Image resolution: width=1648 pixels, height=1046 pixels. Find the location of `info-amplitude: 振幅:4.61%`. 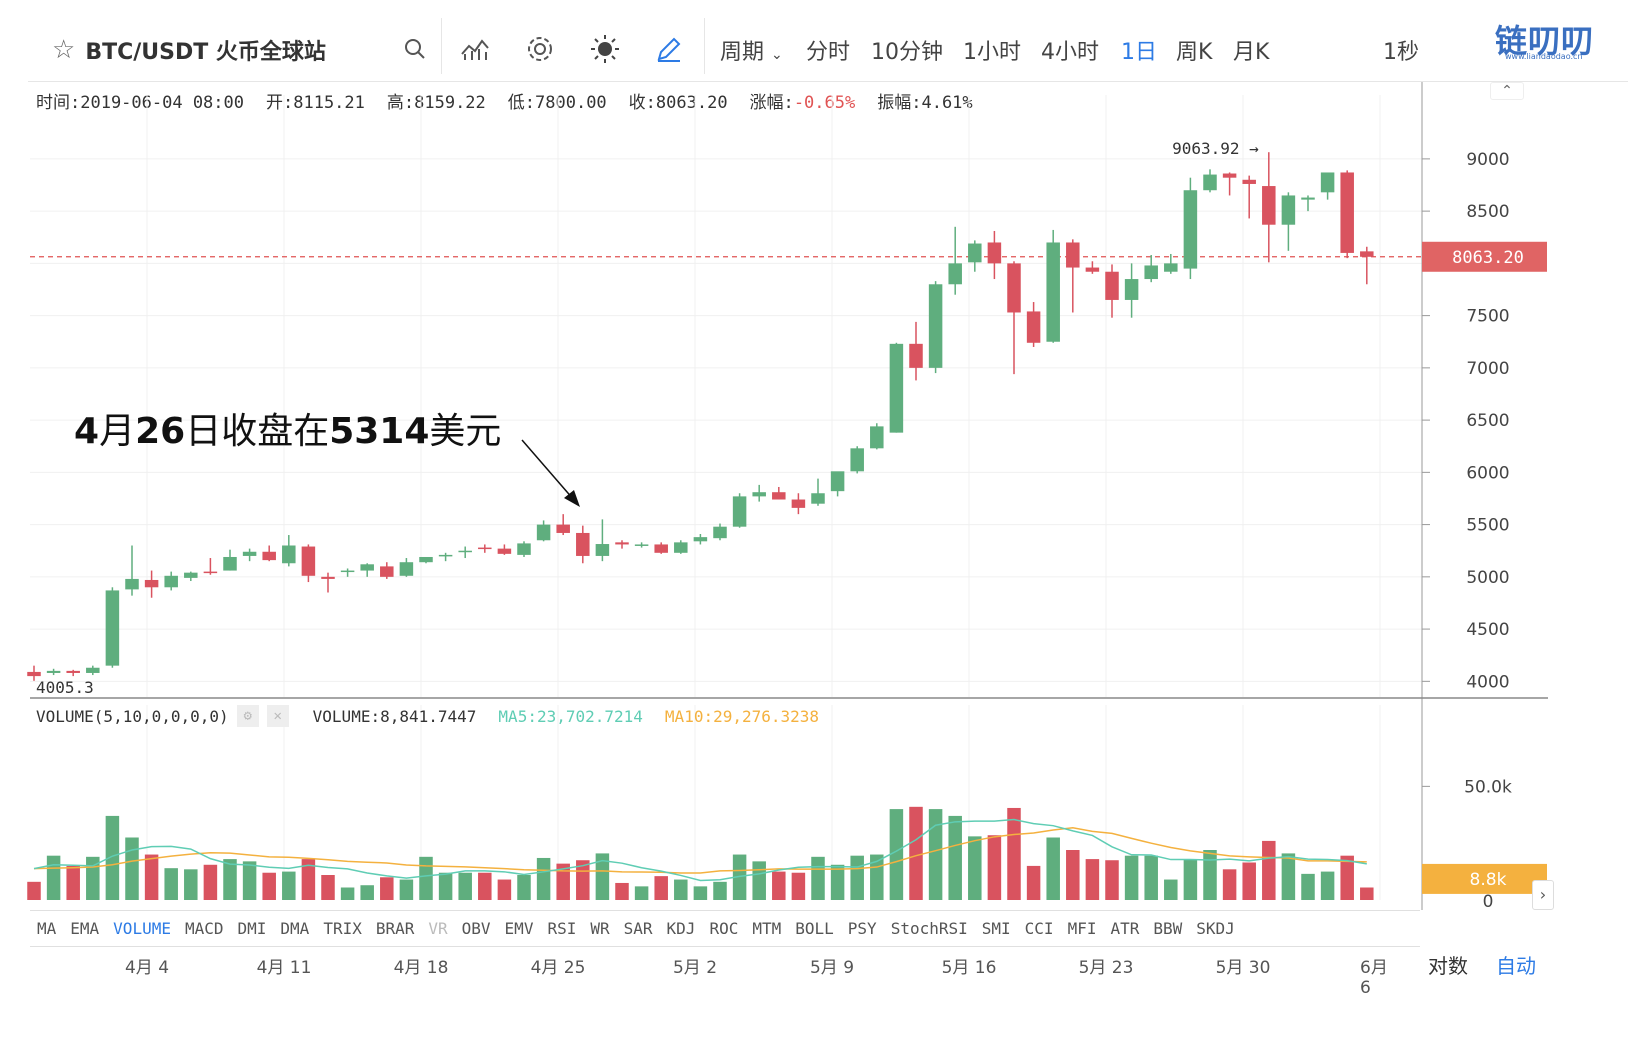

info-amplitude: 振幅:4.61% is located at coordinates (925, 103).